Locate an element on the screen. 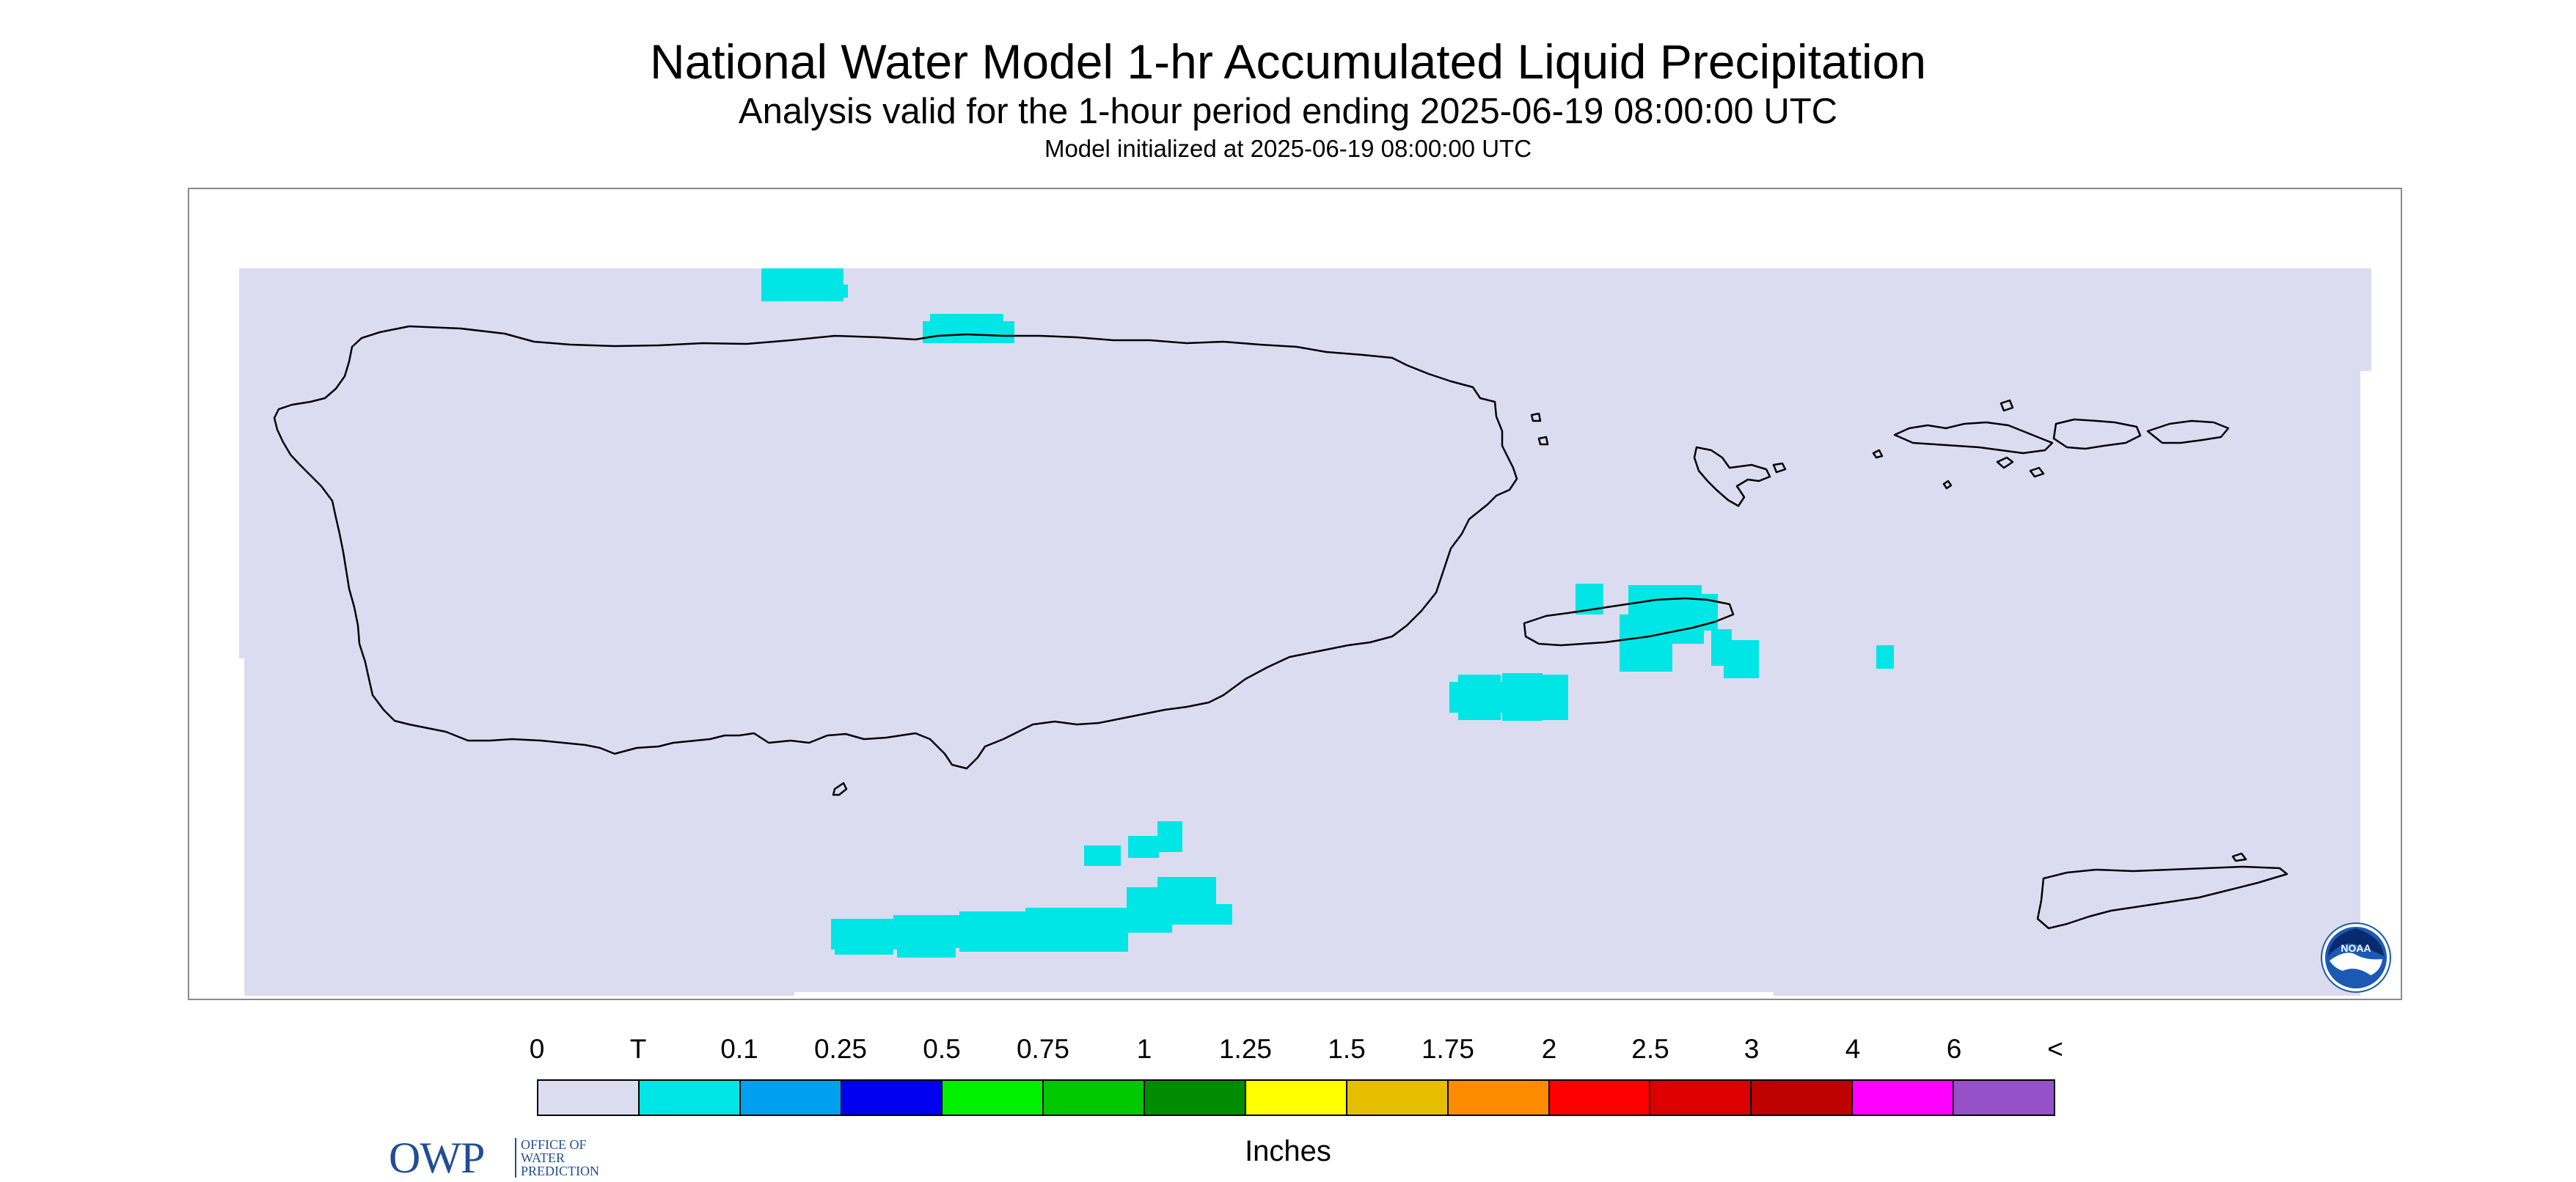 The image size is (2576, 1182). culebrita-coastline is located at coordinates (1780, 468).